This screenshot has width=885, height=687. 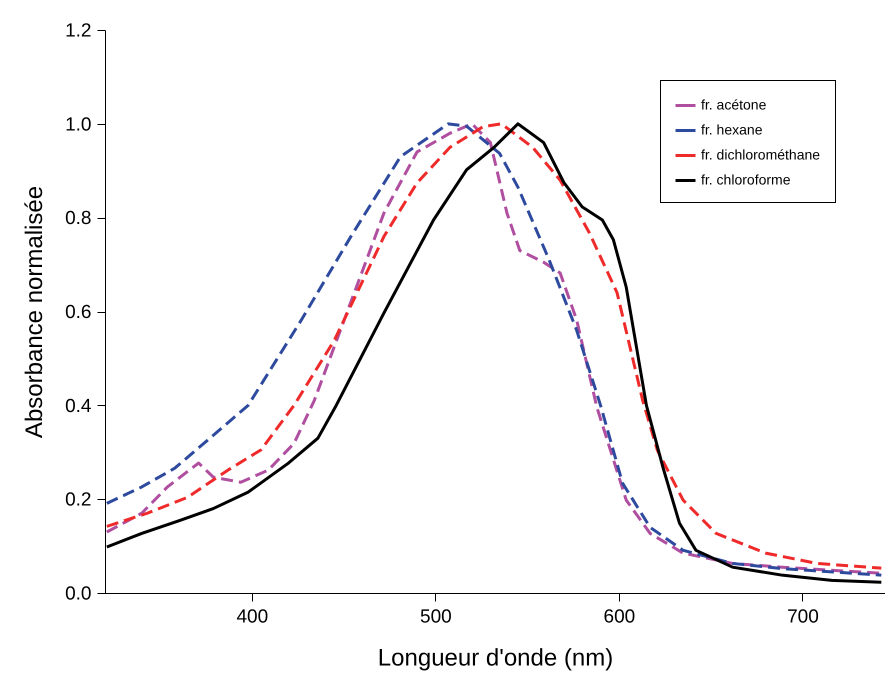 What do you see at coordinates (78, 594) in the screenshot?
I see `y-tick-label: 0.0` at bounding box center [78, 594].